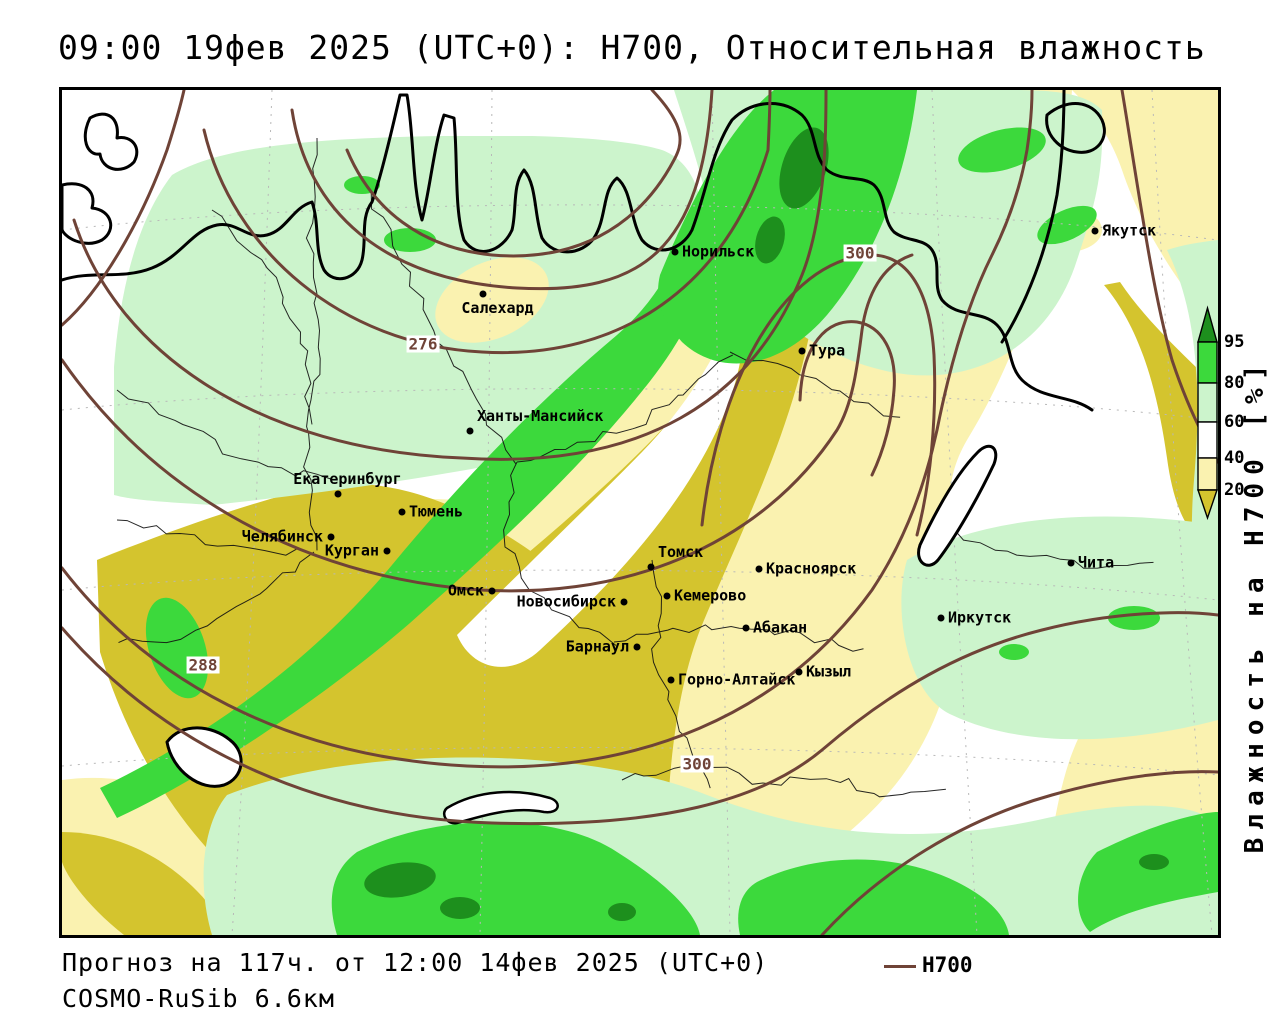 The width and height of the screenshot is (1280, 1024). What do you see at coordinates (497, 308) in the screenshot?
I see `city-label: Салехард` at bounding box center [497, 308].